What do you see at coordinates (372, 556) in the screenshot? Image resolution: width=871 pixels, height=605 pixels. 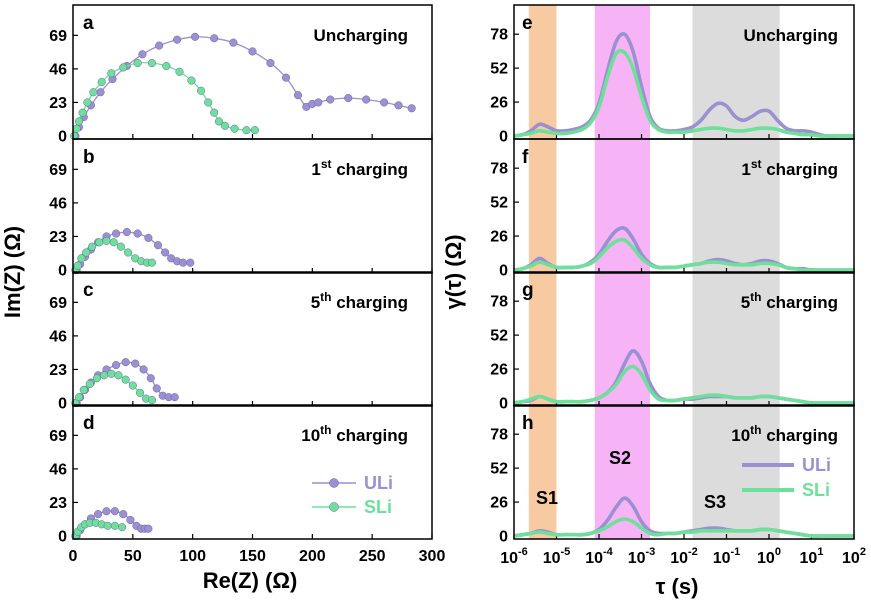 I see `x-tick-label: 250` at bounding box center [372, 556].